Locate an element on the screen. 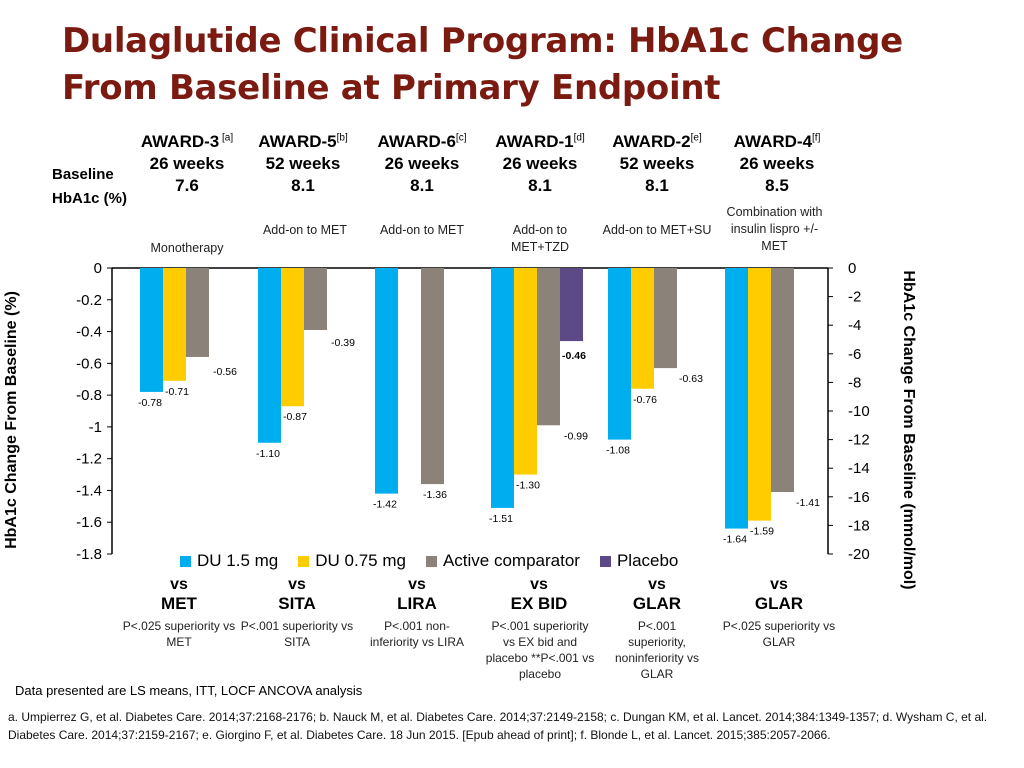 Image resolution: width=1024 pixels, height=768 pixels. data-label: -0.78 is located at coordinates (150, 403).